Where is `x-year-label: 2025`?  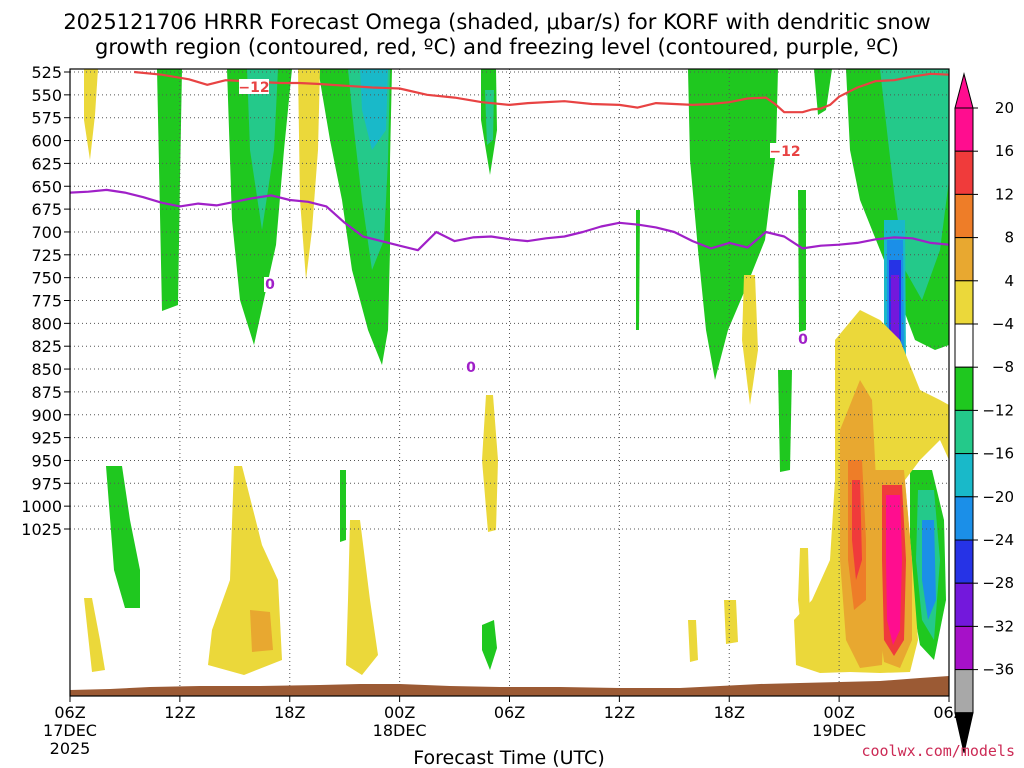 x-year-label: 2025 is located at coordinates (70, 748).